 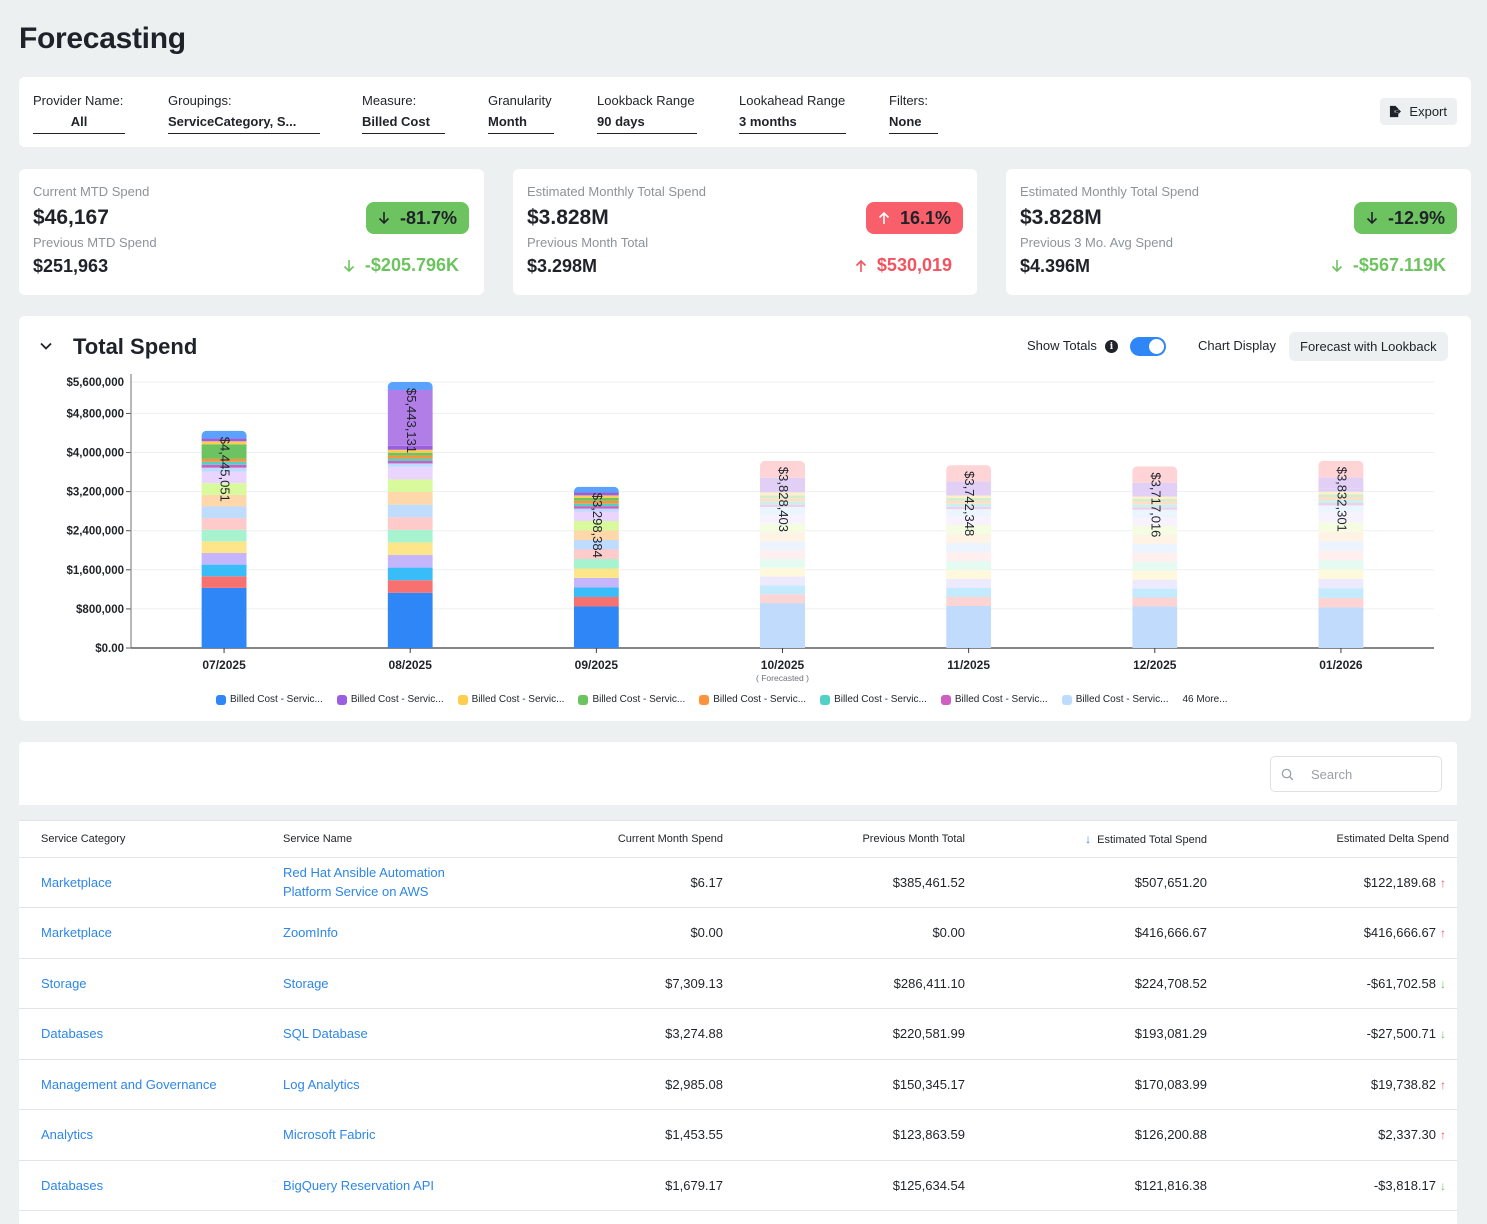 I want to click on service-name-link: BigQuery Reservation API, so click(x=386, y=1185).